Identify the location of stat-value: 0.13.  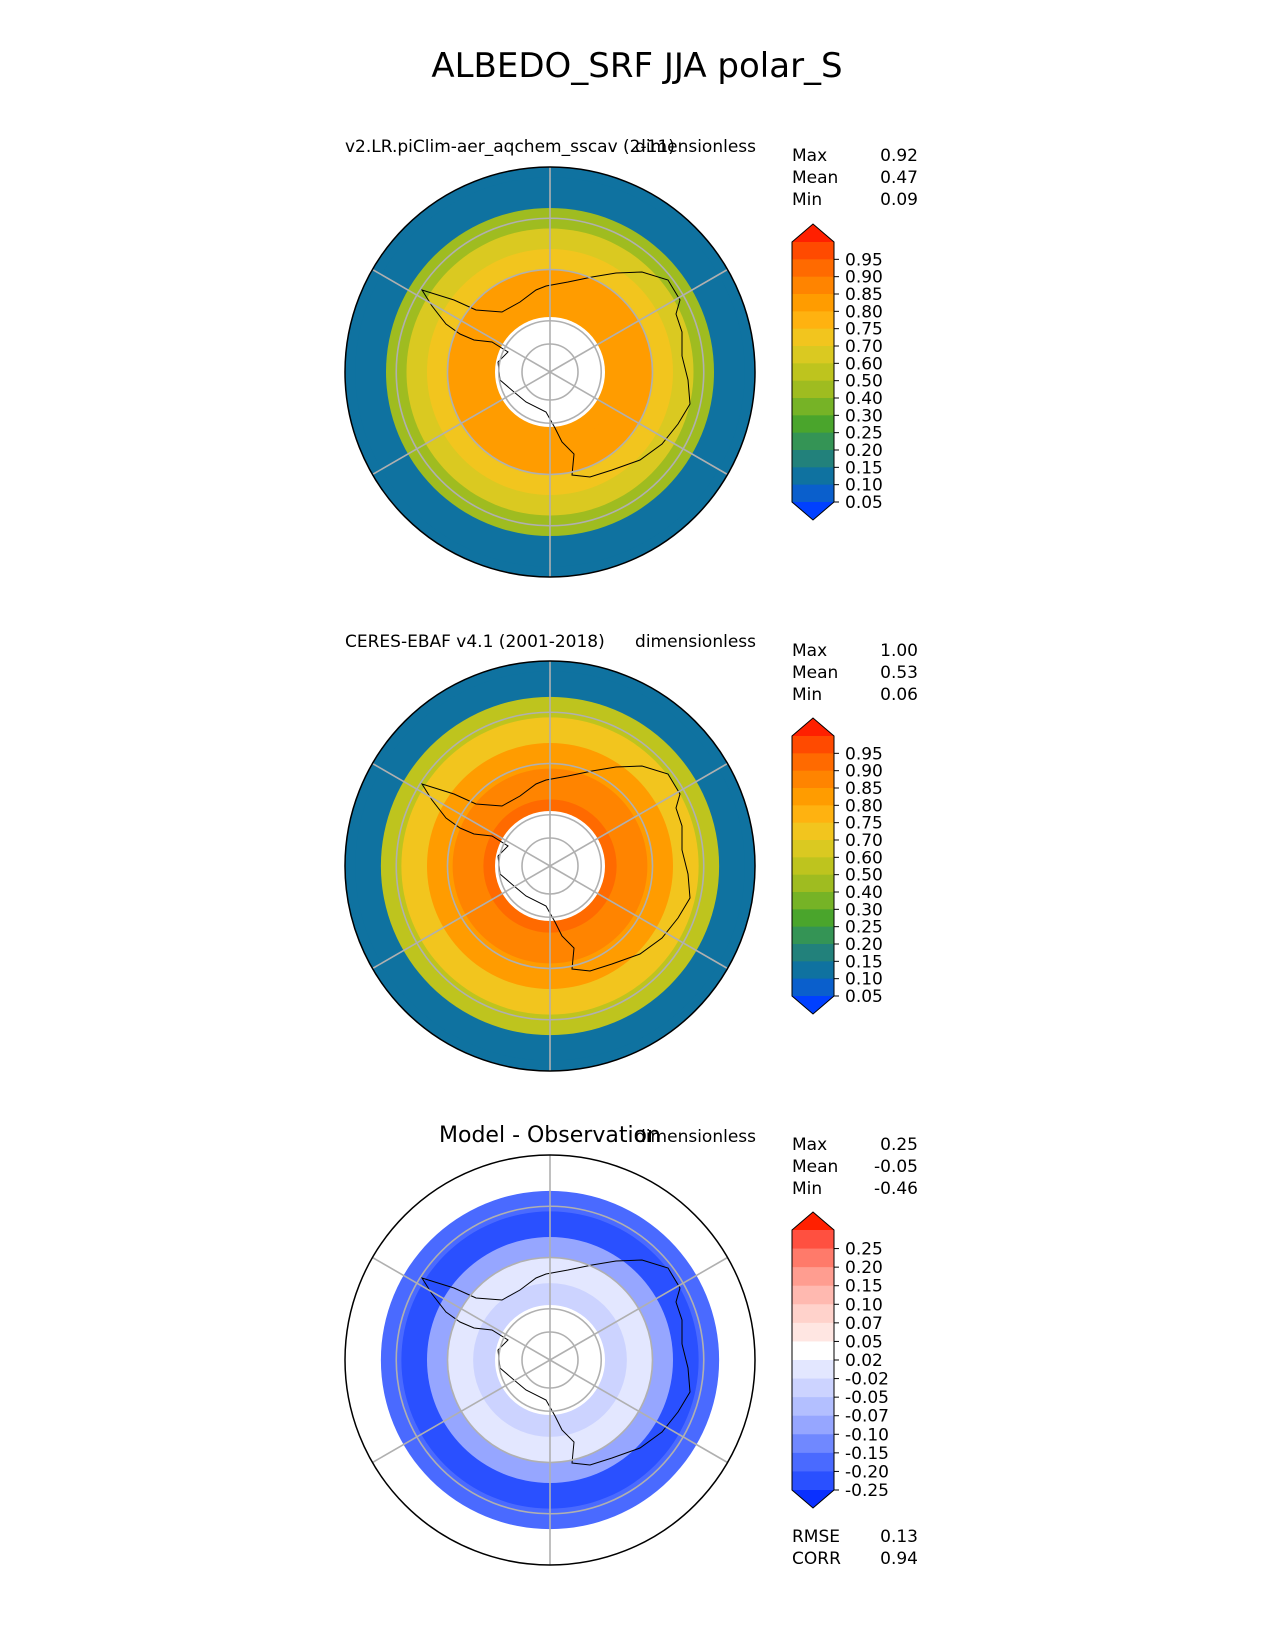
(899, 1537).